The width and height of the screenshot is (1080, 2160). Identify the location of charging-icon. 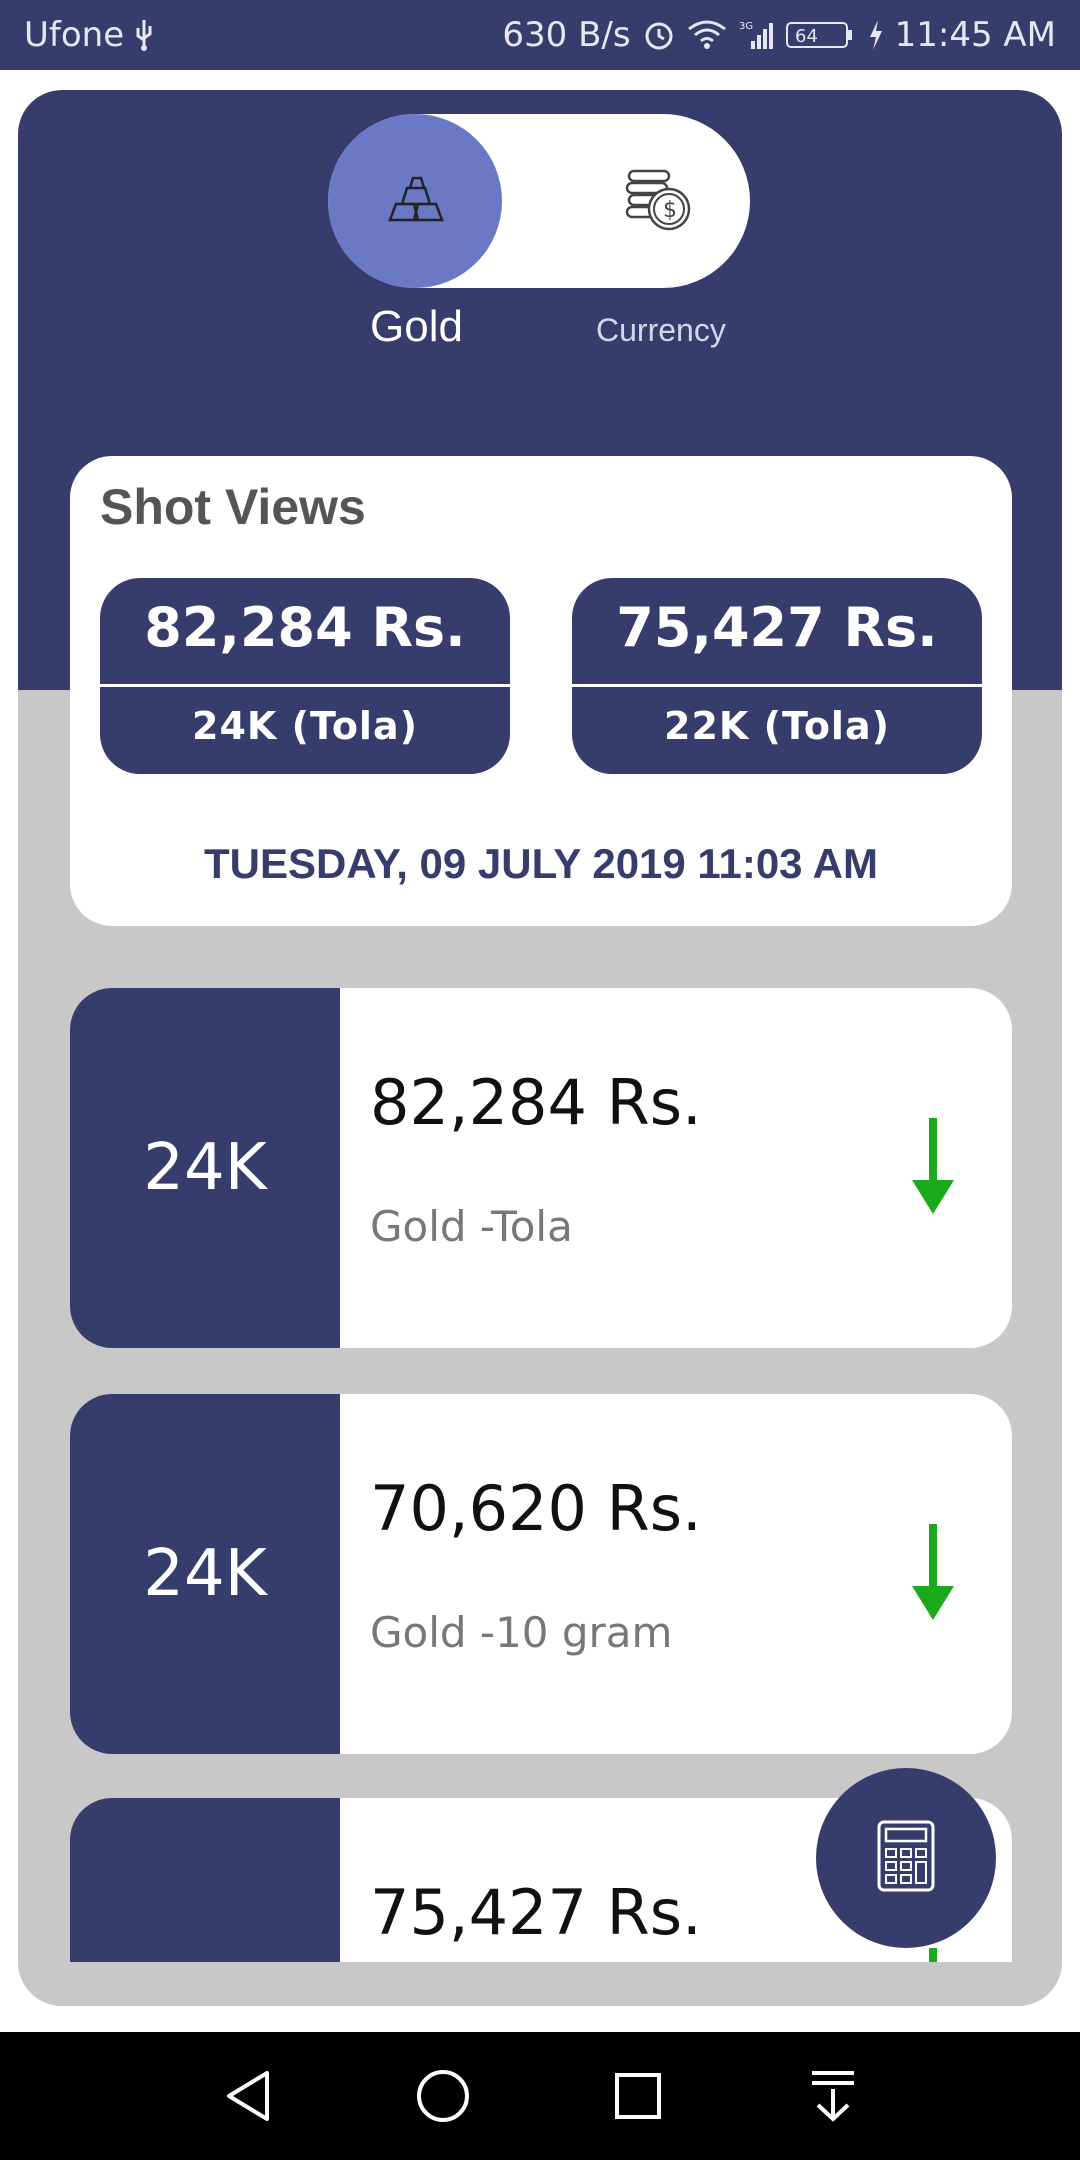
(876, 35).